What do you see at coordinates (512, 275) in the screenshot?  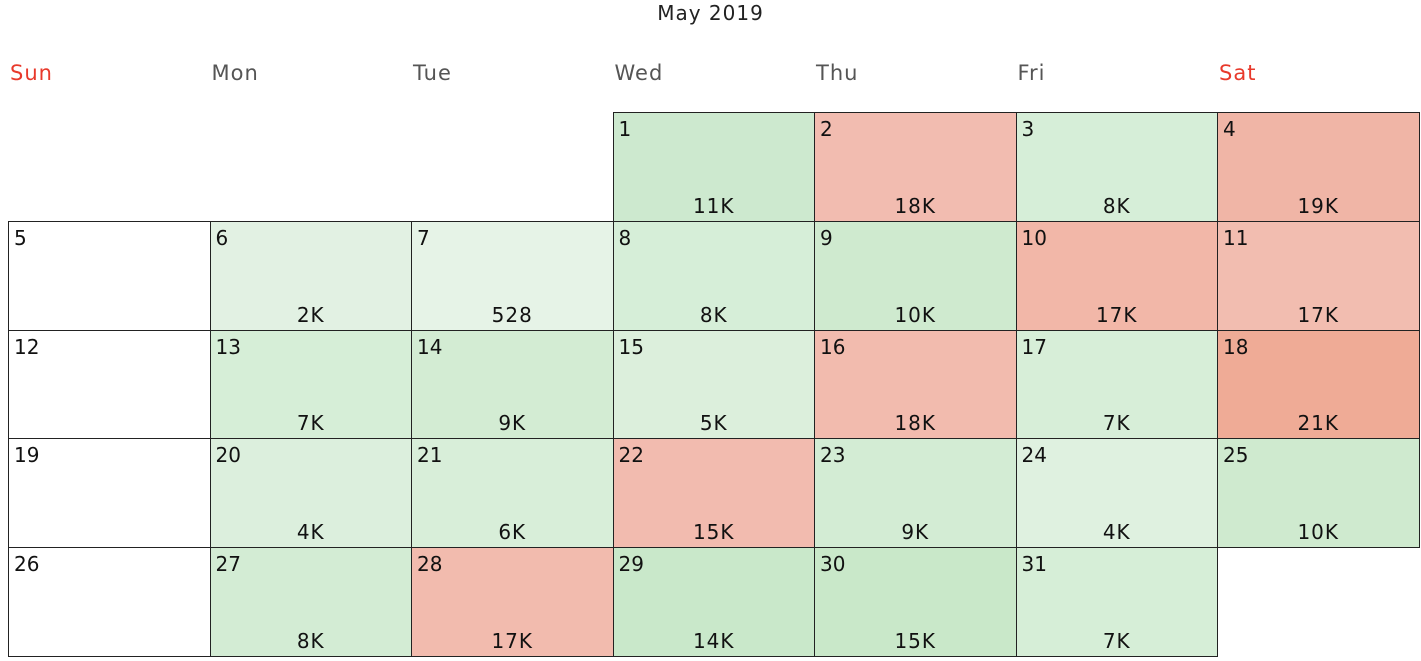 I see `day-cell-7: 7 528` at bounding box center [512, 275].